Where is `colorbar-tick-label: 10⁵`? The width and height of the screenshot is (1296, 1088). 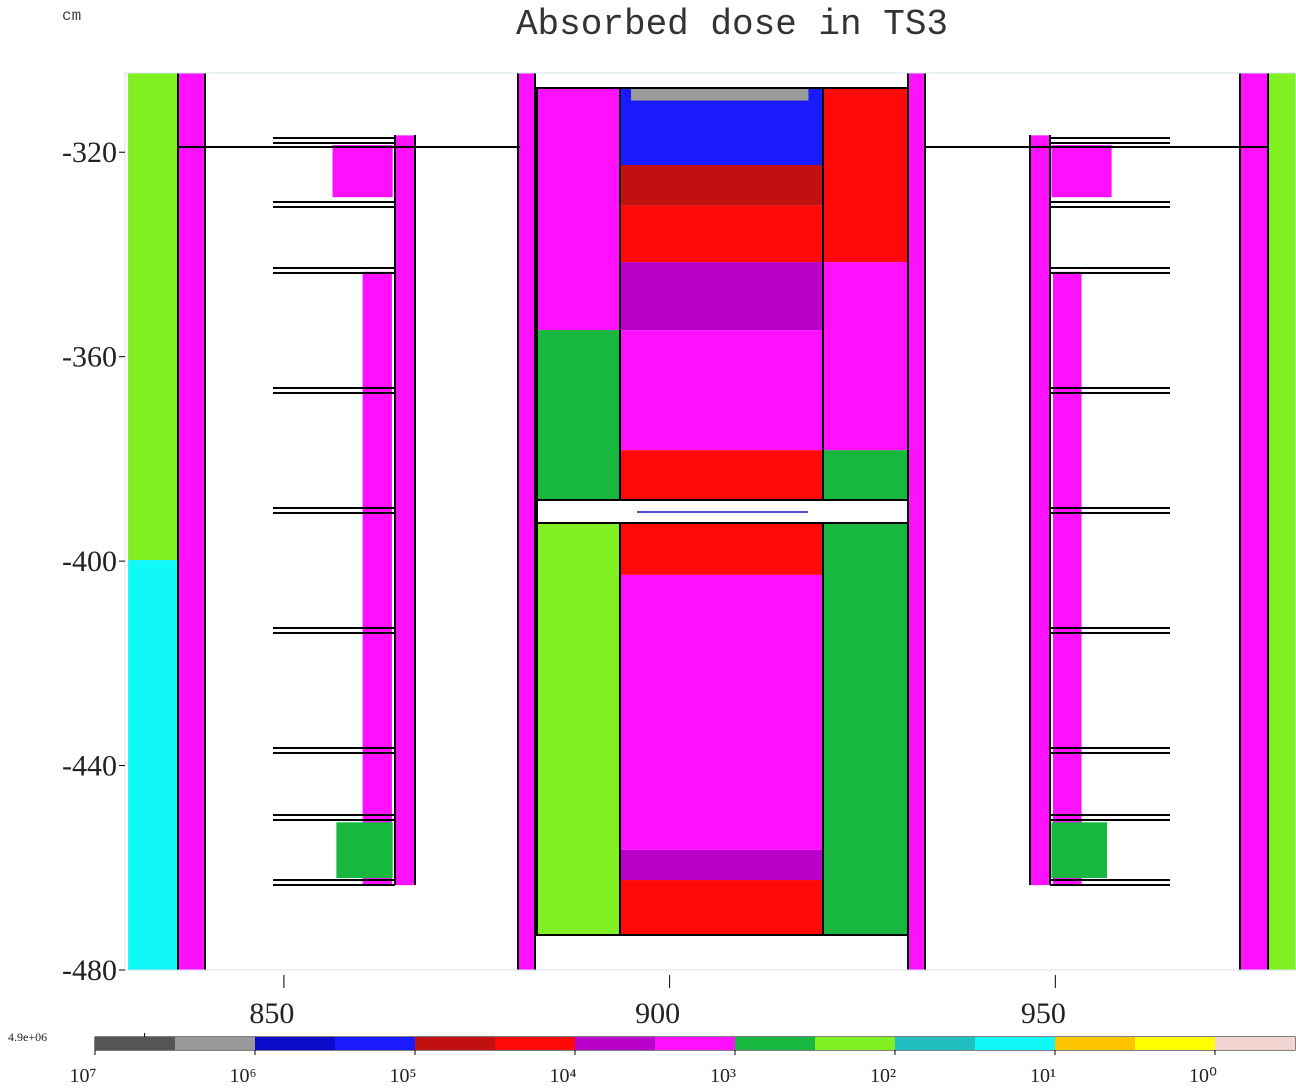 colorbar-tick-label: 10⁵ is located at coordinates (402, 1076).